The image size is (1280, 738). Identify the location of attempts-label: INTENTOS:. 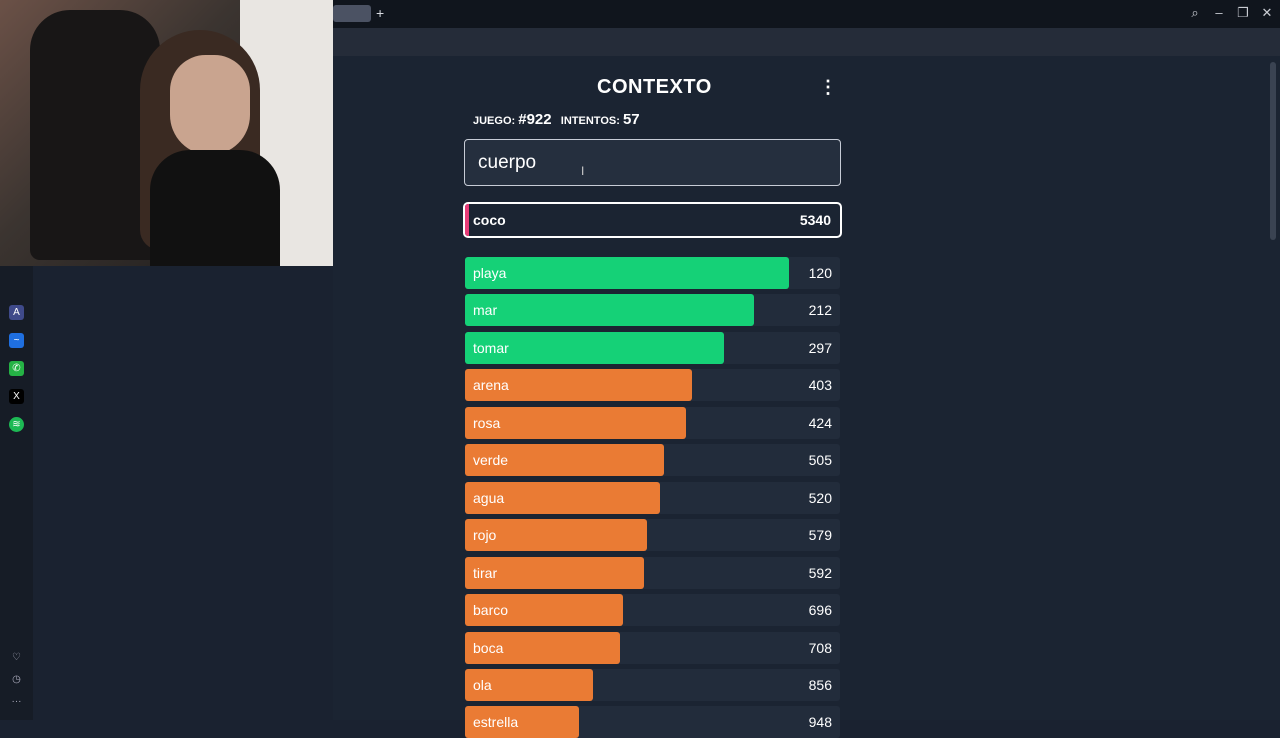
(590, 121).